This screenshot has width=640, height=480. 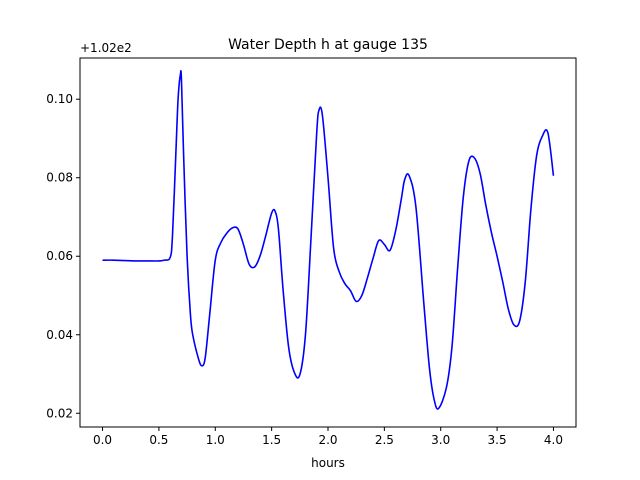 What do you see at coordinates (158, 440) in the screenshot?
I see `x-tick-label: 0.5` at bounding box center [158, 440].